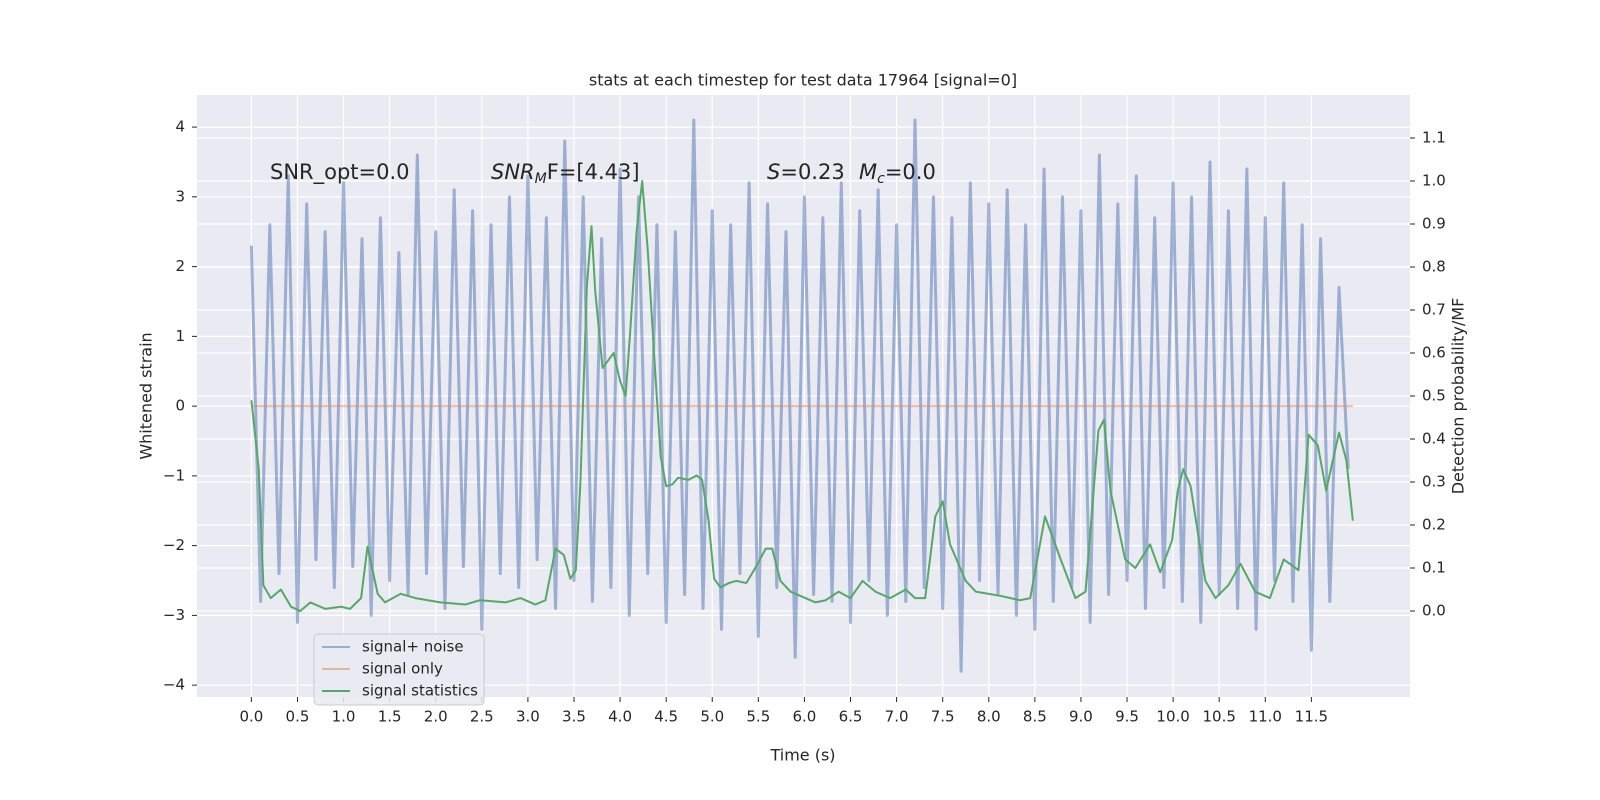 Image resolution: width=1600 pixels, height=800 pixels. I want to click on annotation-part: F=[4.43], so click(593, 172).